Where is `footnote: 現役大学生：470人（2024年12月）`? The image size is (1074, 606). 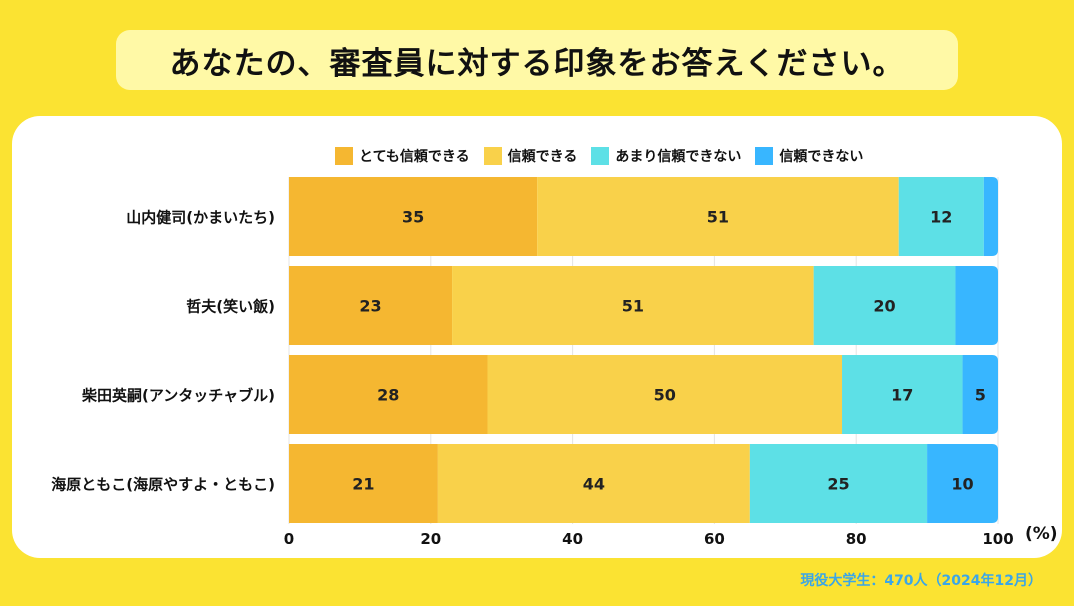 footnote: 現役大学生：470人（2024年12月） is located at coordinates (921, 581).